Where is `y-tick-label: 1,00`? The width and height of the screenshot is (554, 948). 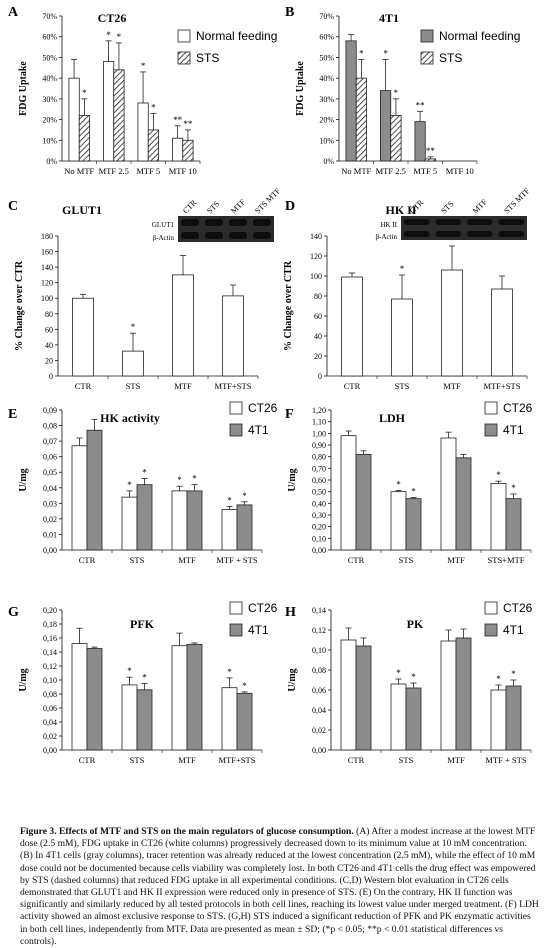
y-tick-label: 1,00 is located at coordinates (319, 433).